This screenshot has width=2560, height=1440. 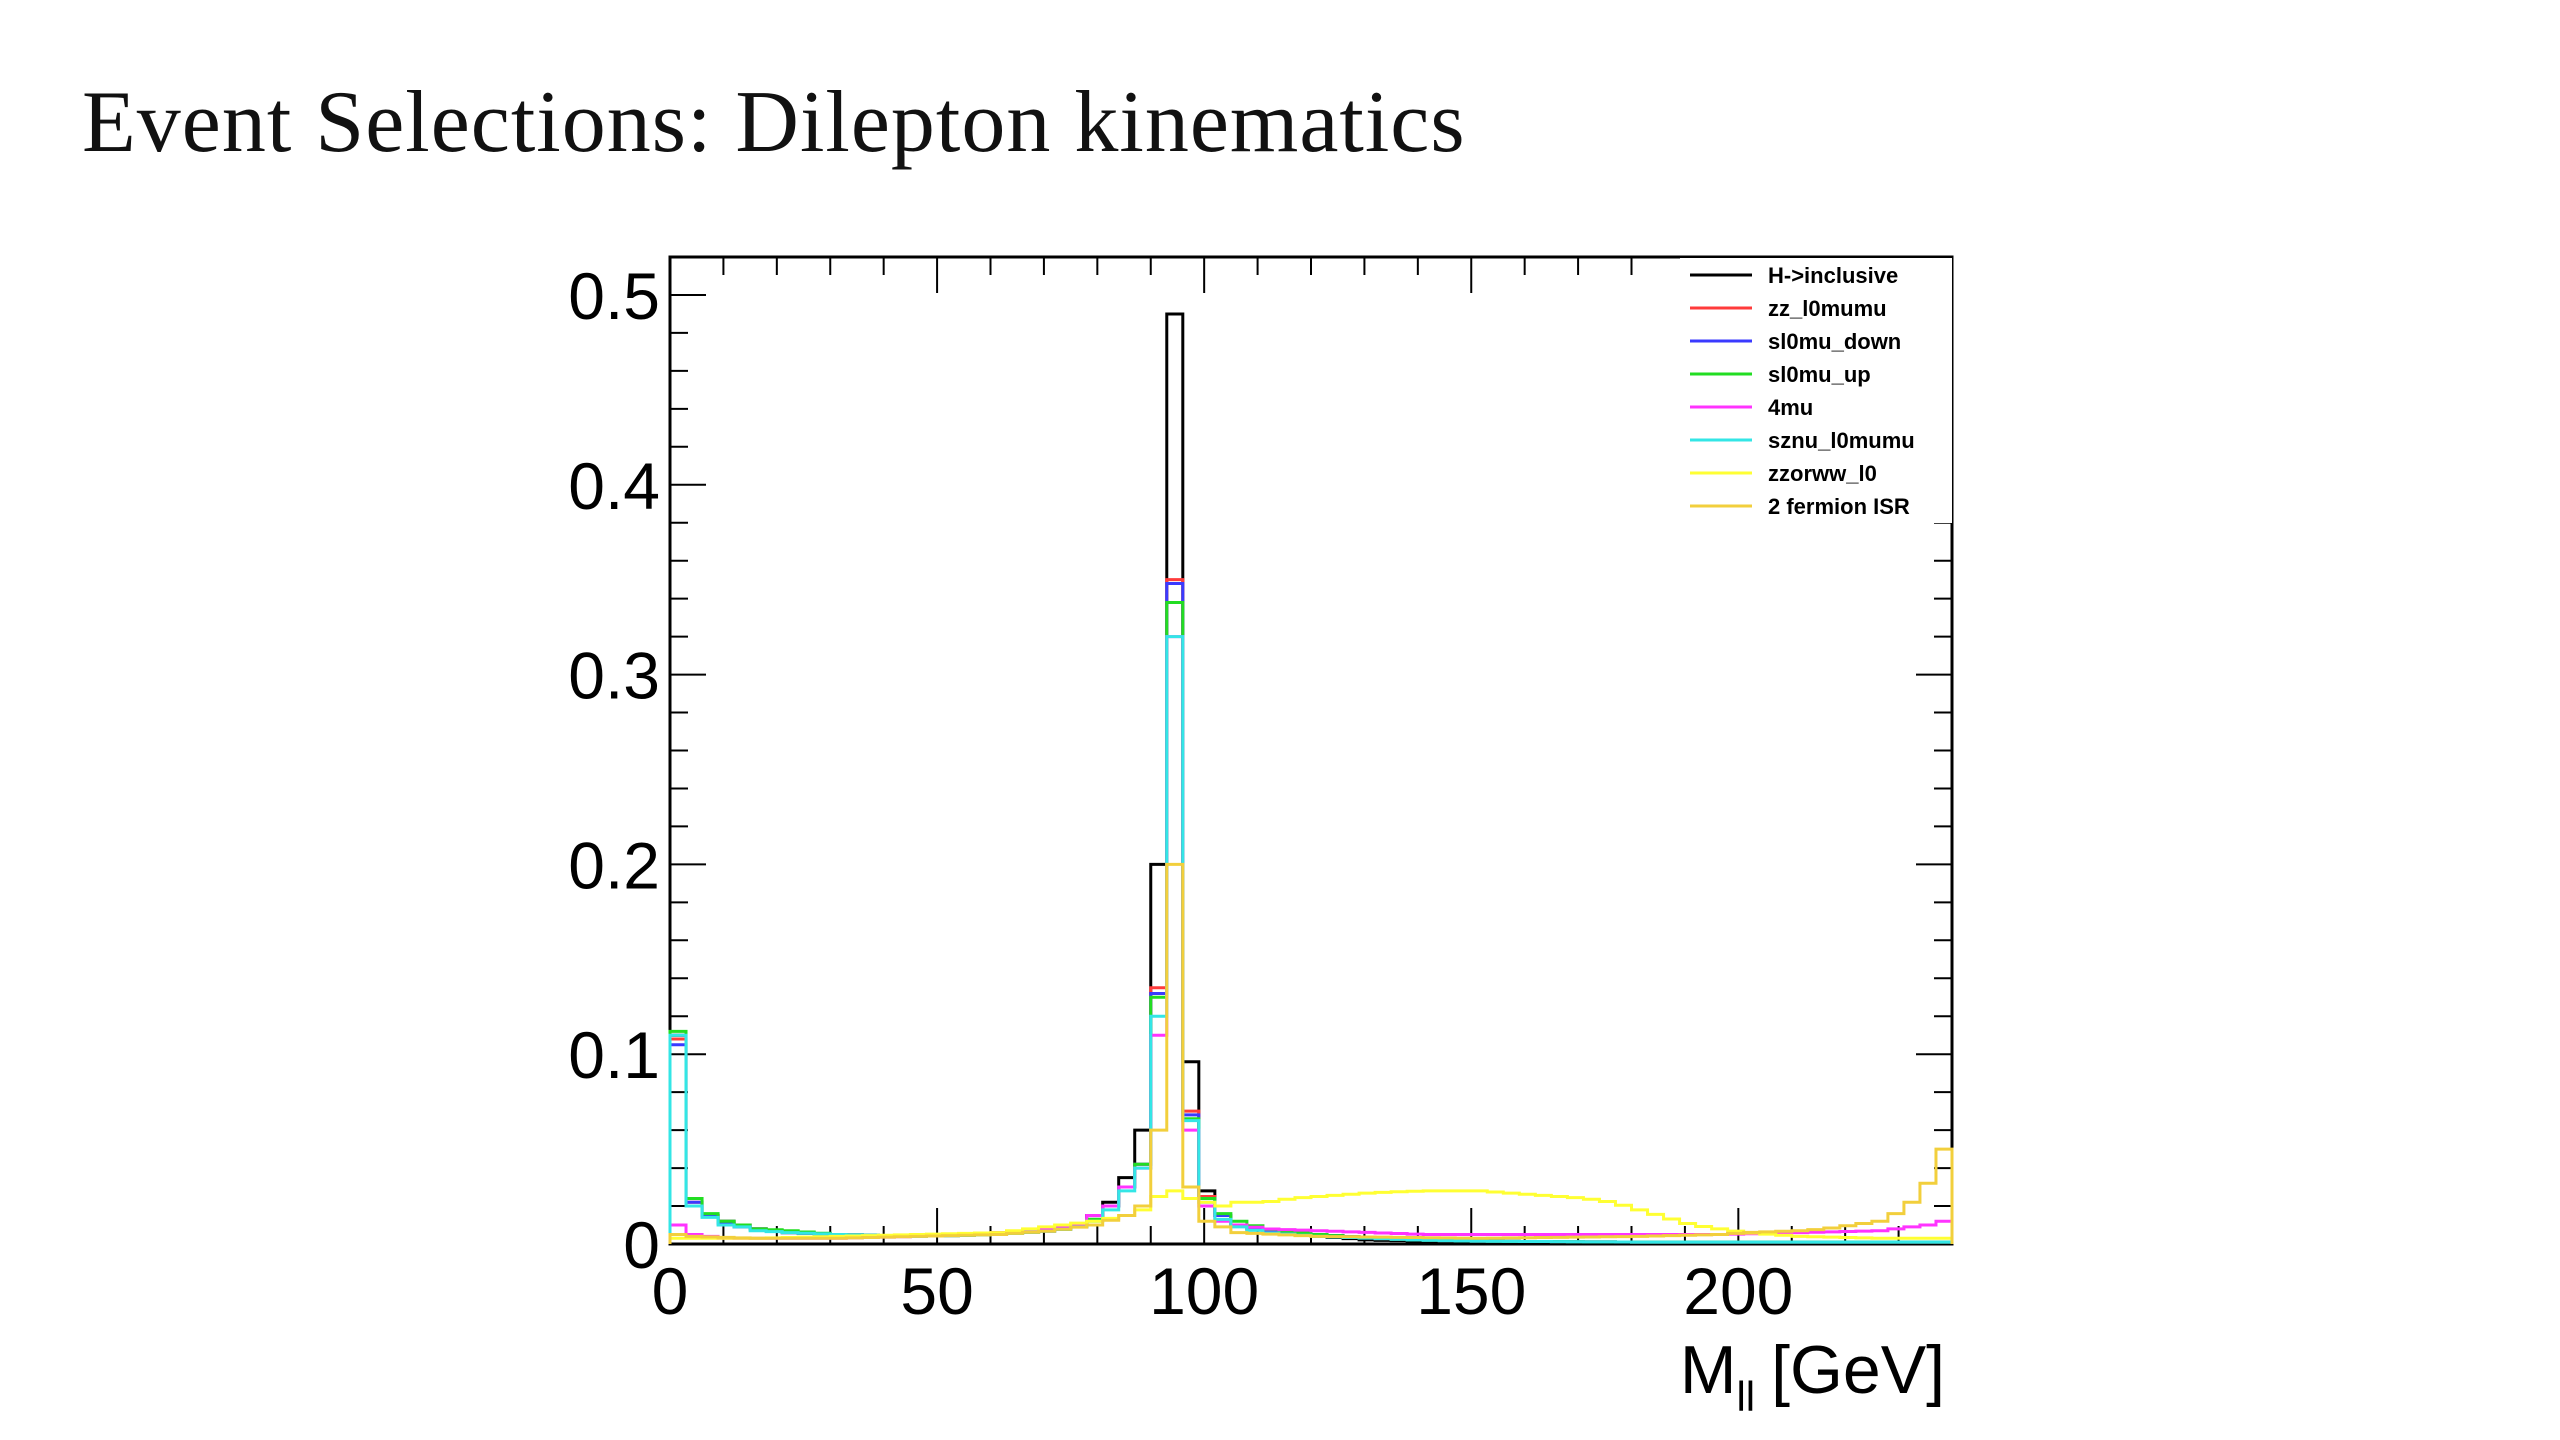 I want to click on y-tick-label: 0.2, so click(x=614, y=865).